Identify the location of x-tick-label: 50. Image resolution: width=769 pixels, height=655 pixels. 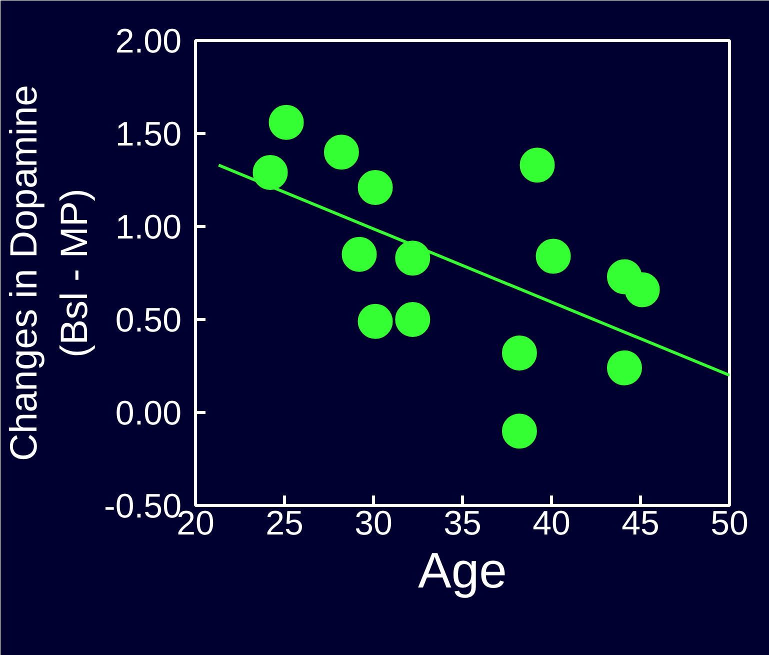
(729, 523).